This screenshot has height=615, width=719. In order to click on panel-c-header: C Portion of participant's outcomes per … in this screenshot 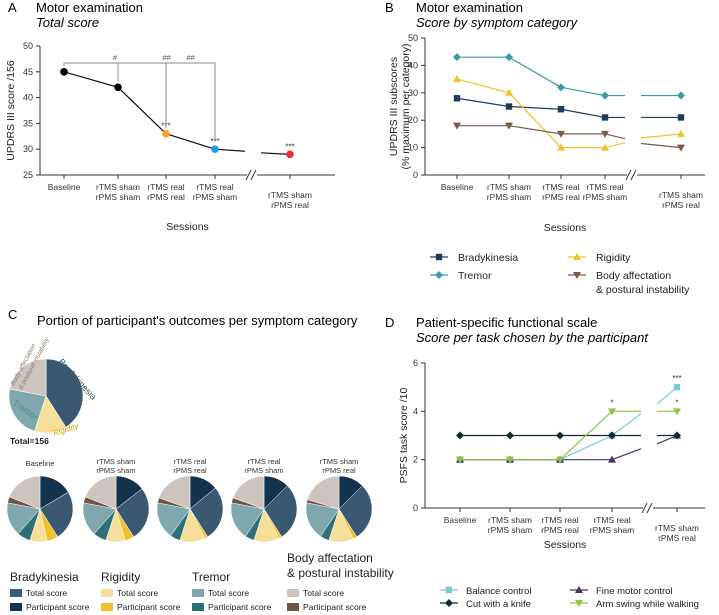, I will do `click(183, 317)`.